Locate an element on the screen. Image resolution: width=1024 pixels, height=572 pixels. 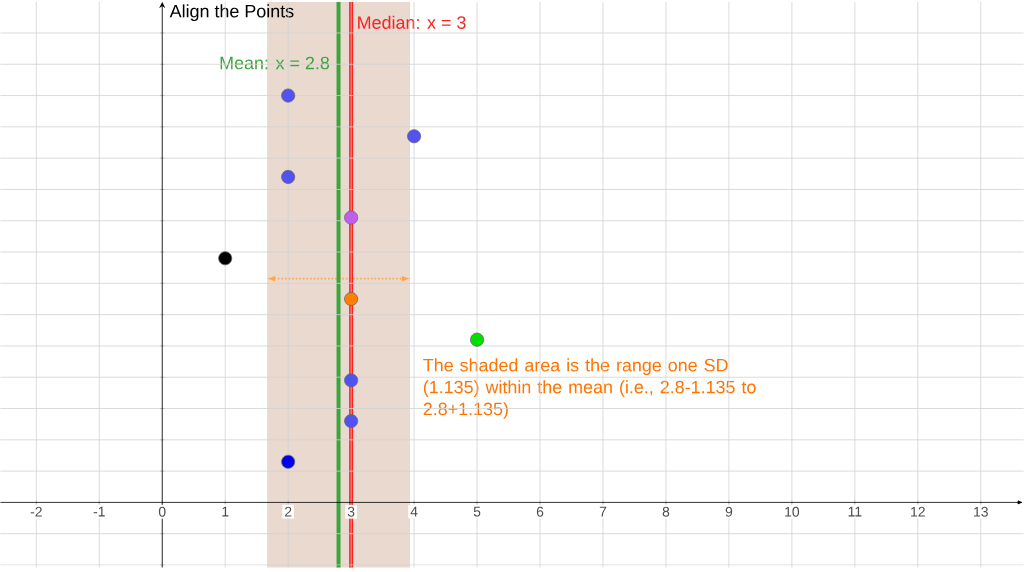
ref-line-label: Median: x = 3 is located at coordinates (412, 22).